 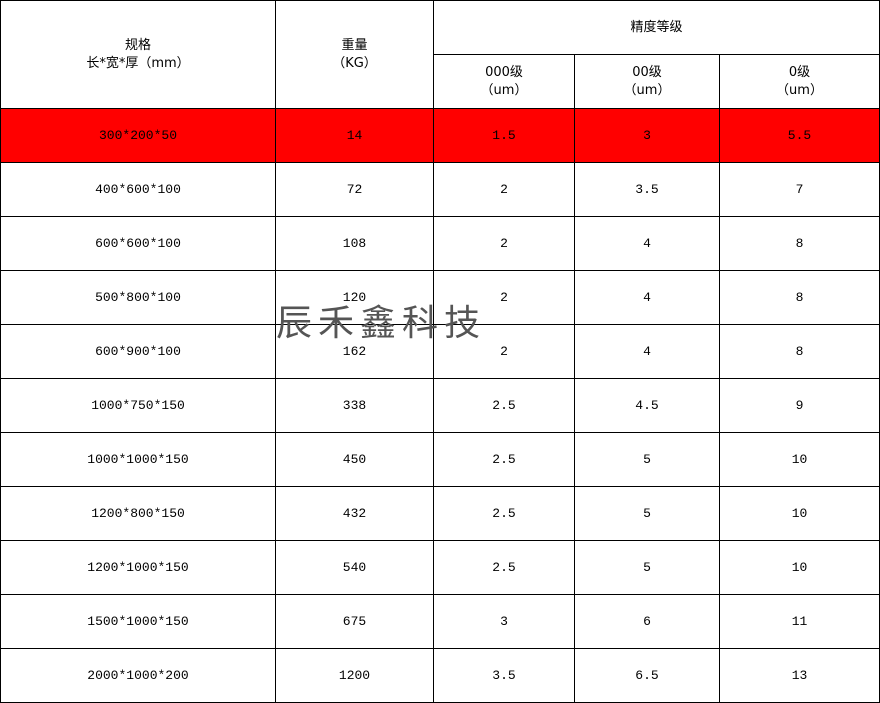 I want to click on table-row: 1000*1000*150 450 2.5 5 10, so click(x=440, y=459).